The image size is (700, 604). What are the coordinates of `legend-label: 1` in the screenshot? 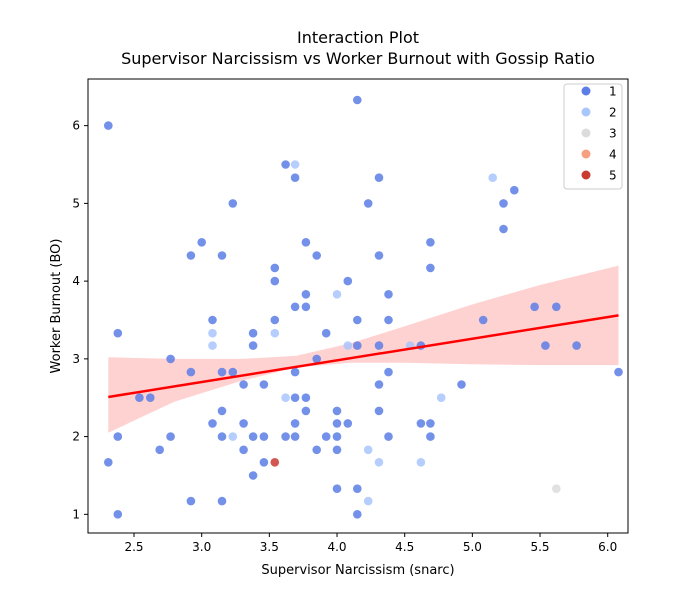 It's located at (613, 92).